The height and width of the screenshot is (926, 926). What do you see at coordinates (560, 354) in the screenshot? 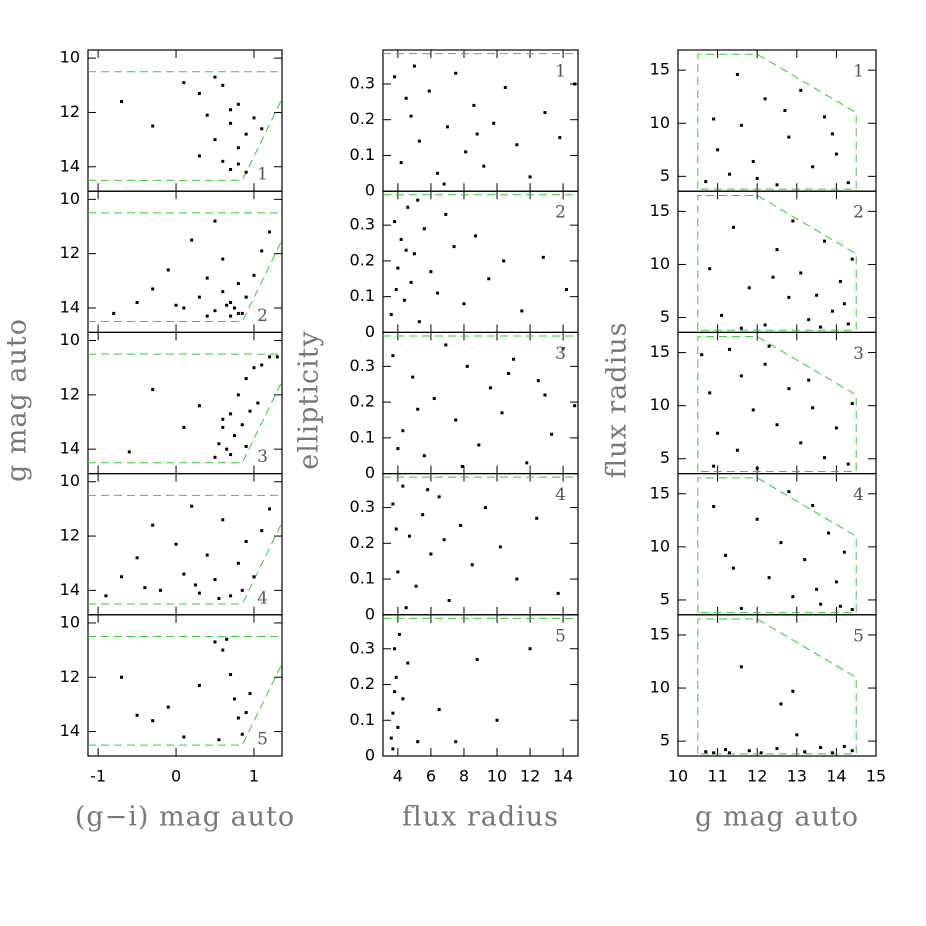
I see `panel-label: 3` at bounding box center [560, 354].